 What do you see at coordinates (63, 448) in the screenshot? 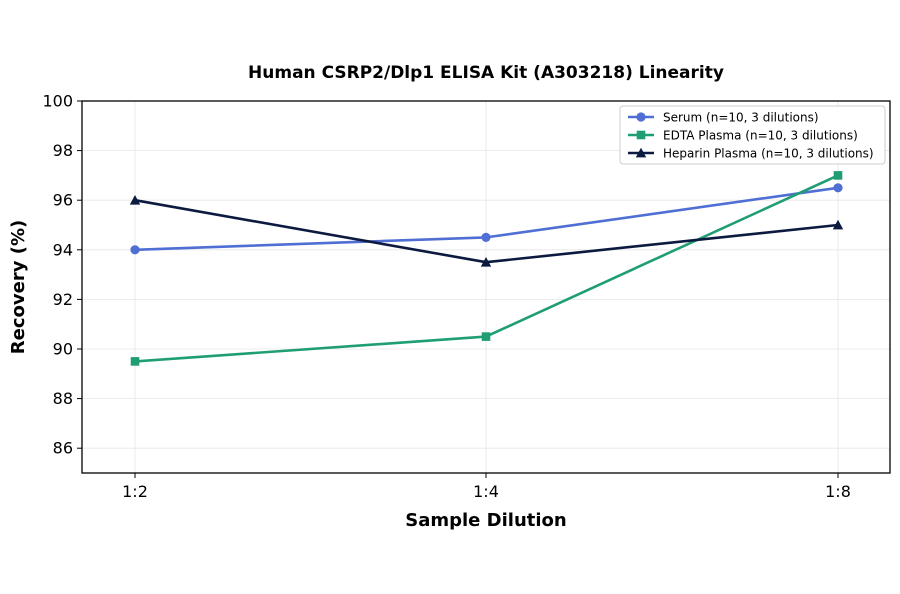
I see `y-tick-label: 86` at bounding box center [63, 448].